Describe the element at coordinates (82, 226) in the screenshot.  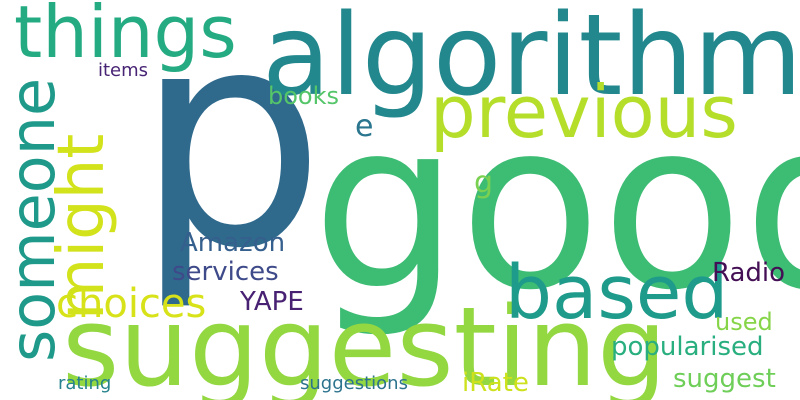
I see `word-might: might` at that location.